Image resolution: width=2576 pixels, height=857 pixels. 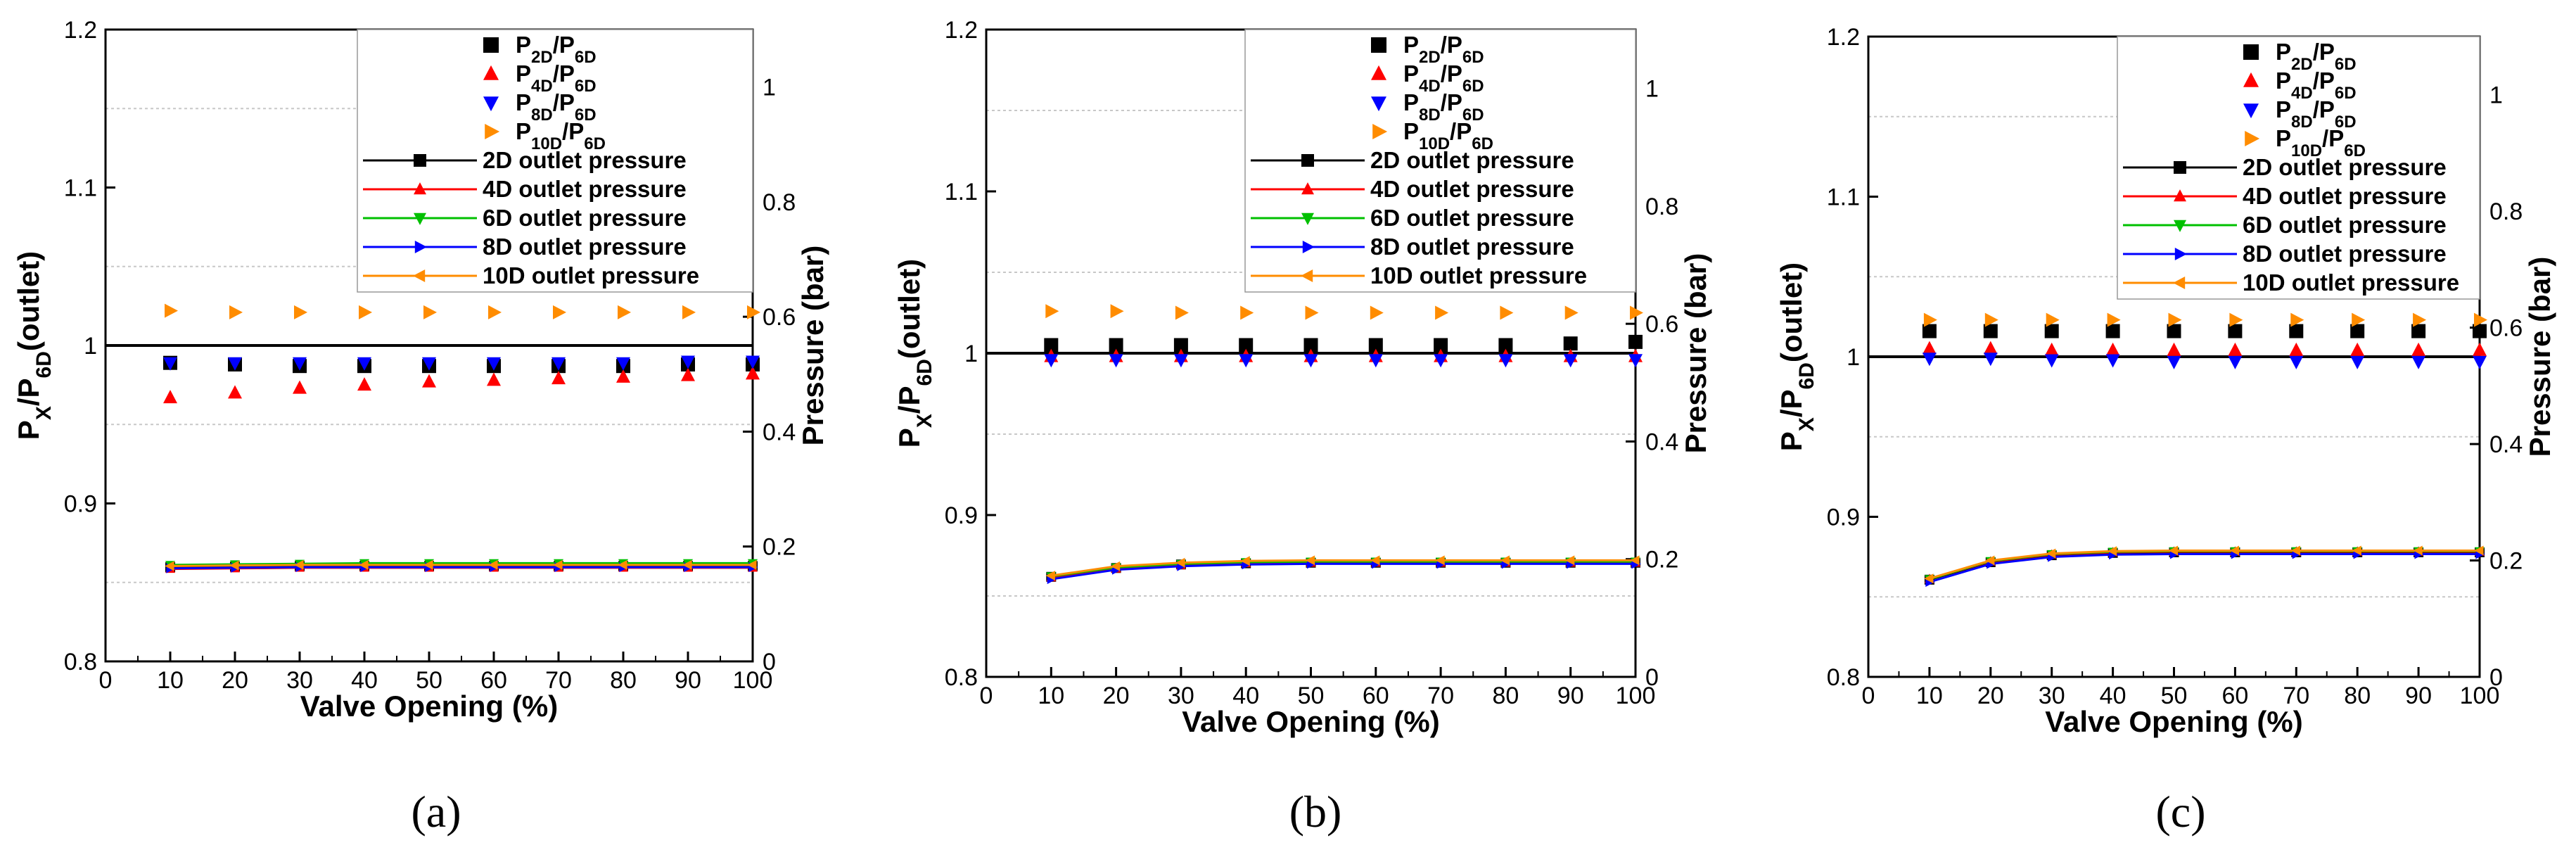 What do you see at coordinates (106, 680) in the screenshot?
I see `x-tick-label: 0` at bounding box center [106, 680].